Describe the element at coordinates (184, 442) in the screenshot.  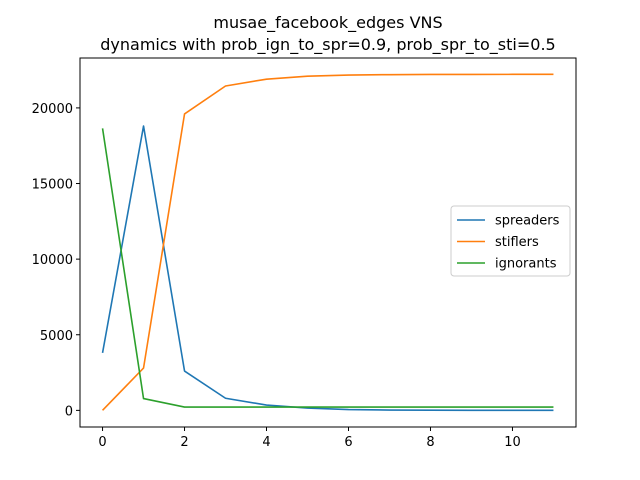
I see `x-tick-label: 2` at that location.